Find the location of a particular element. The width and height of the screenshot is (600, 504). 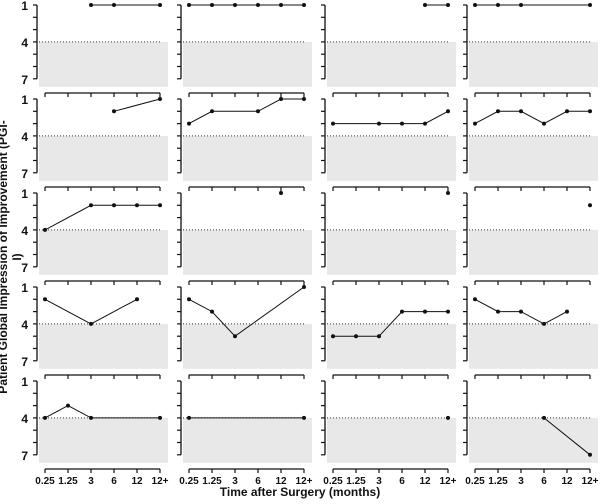

x-axis-title: Time after Surgery (months) is located at coordinates (300, 492).